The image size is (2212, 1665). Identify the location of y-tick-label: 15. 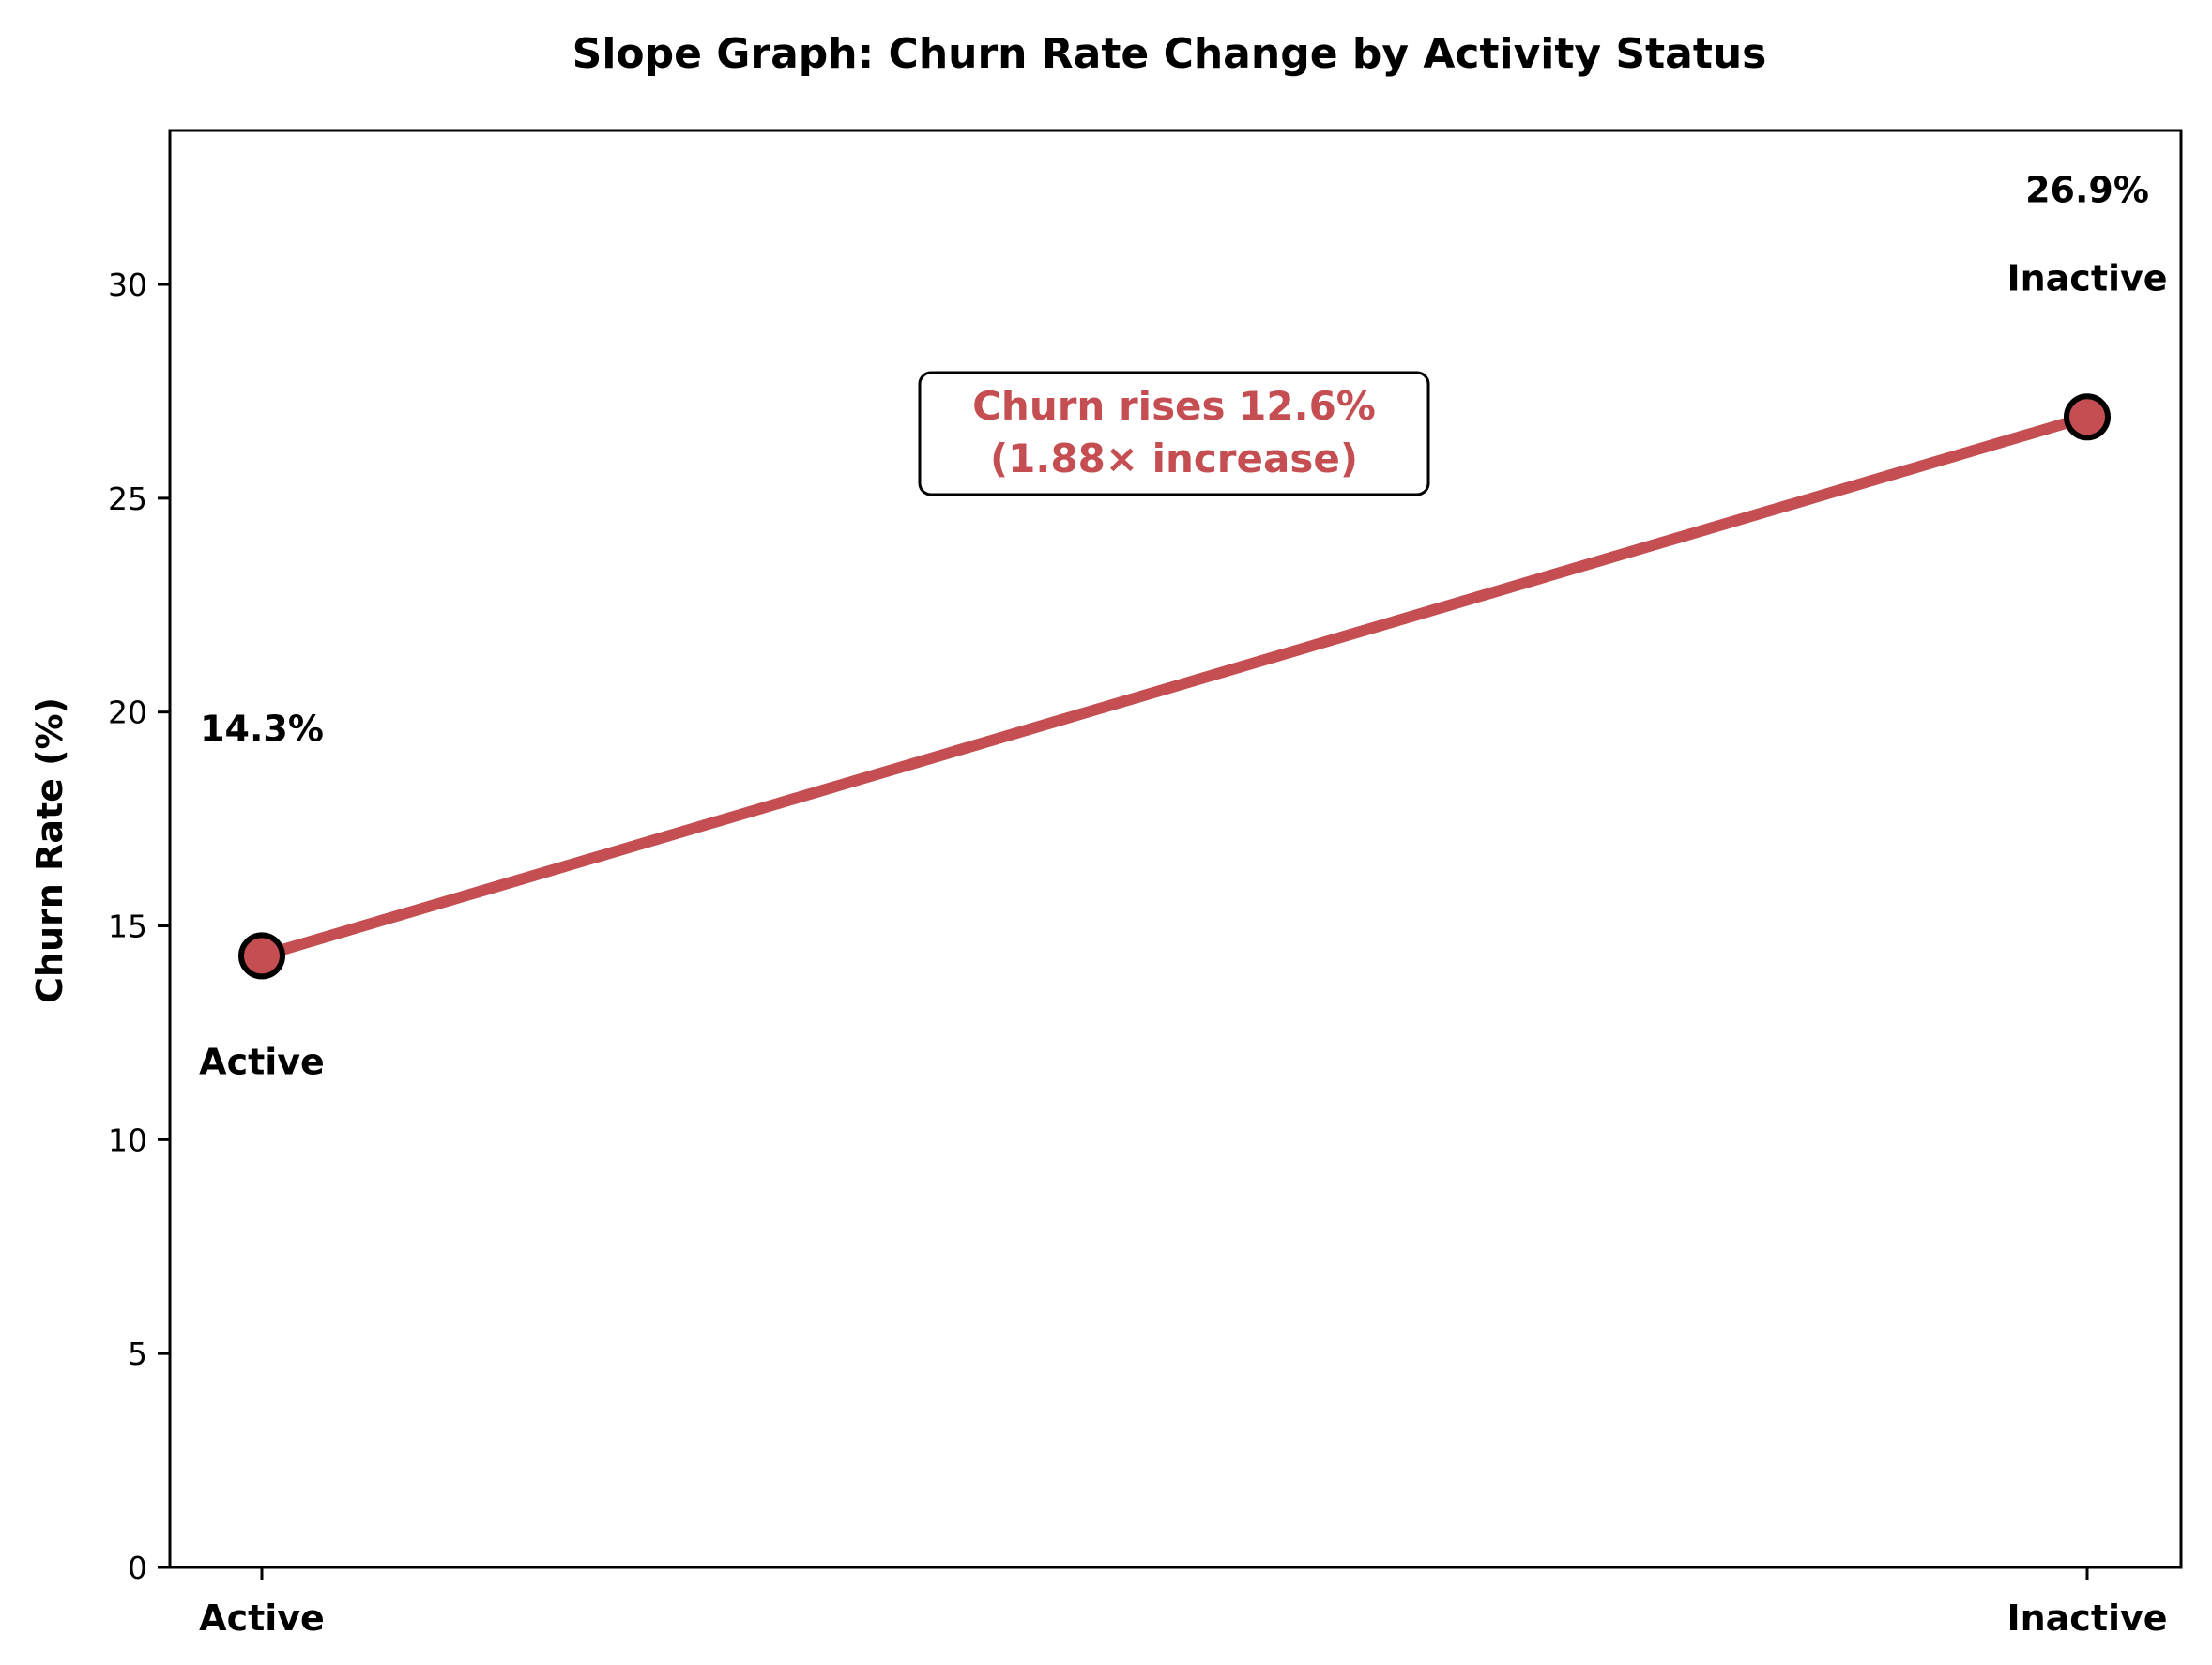
(127, 927).